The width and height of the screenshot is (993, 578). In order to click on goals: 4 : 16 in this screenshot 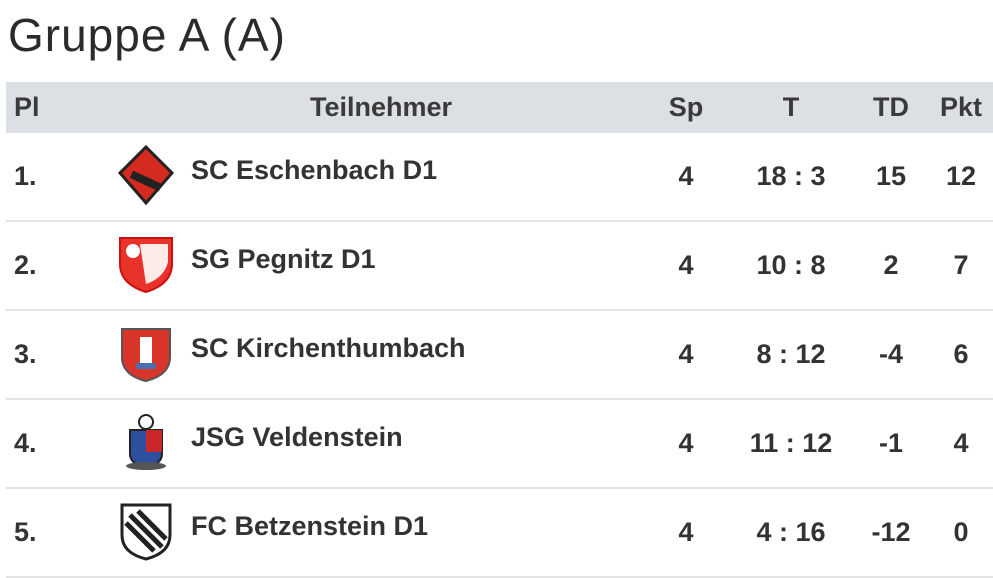, I will do `click(791, 532)`.